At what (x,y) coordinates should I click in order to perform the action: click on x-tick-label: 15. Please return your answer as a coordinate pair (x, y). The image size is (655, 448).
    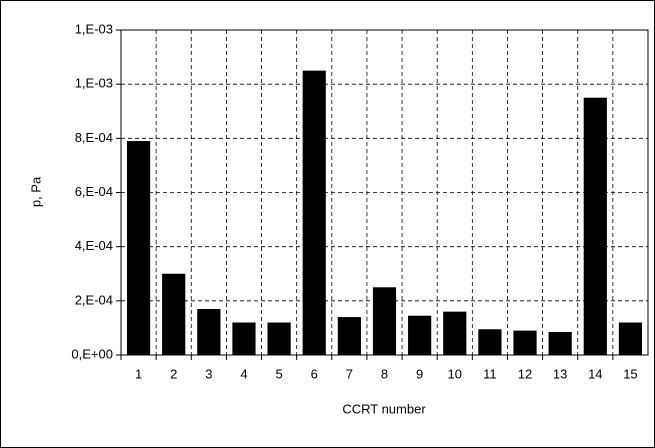
    Looking at the image, I should click on (630, 373).